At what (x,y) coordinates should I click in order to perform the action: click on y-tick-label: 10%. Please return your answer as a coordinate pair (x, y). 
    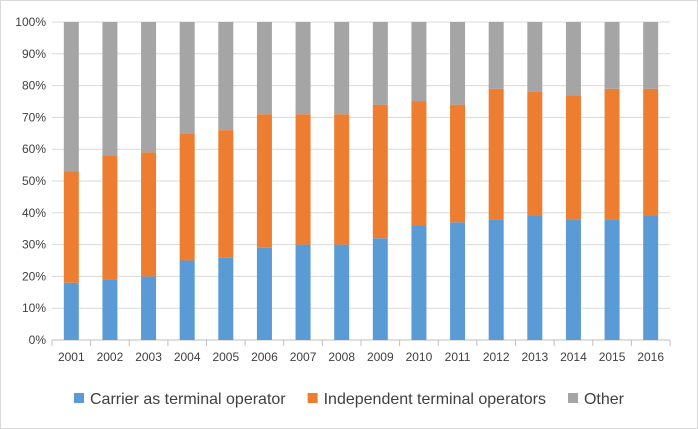
    Looking at the image, I should click on (34, 308).